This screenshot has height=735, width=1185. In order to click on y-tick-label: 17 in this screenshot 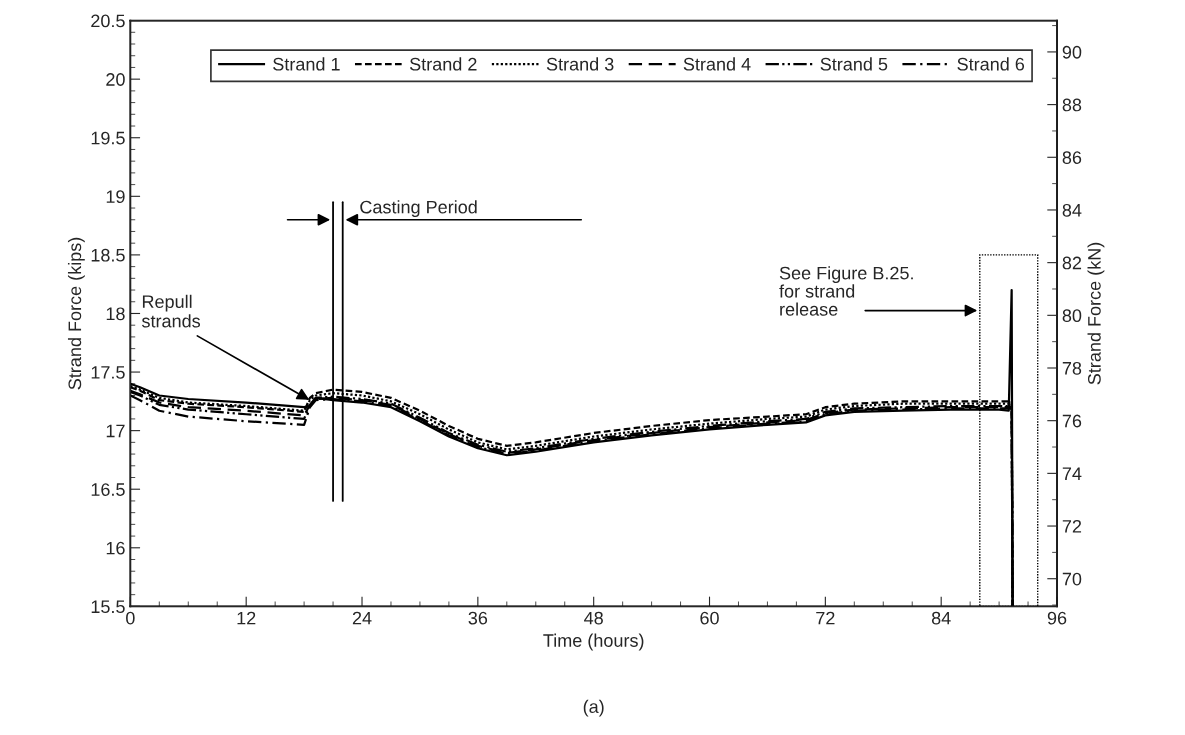, I will do `click(115, 431)`.